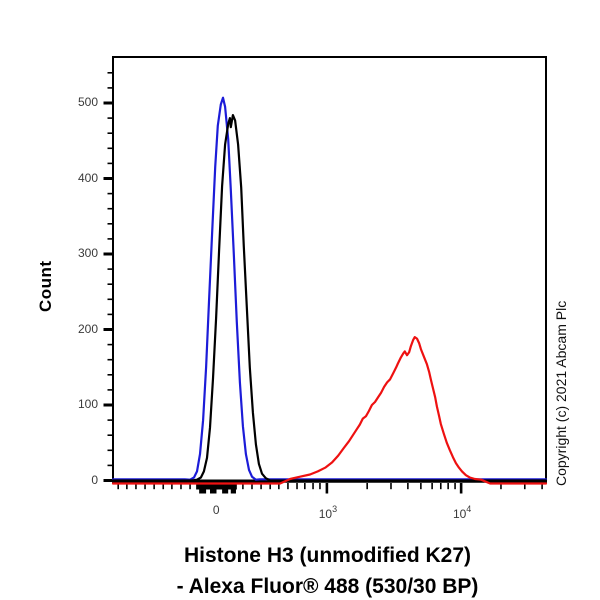 This screenshot has height=600, width=600. I want to click on y-tick-label: 100, so click(87, 404).